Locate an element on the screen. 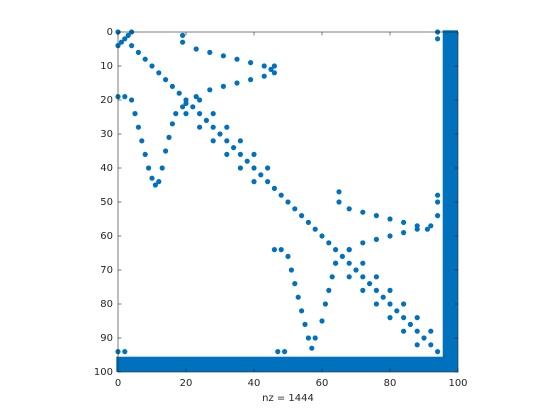 The height and width of the screenshot is (420, 560). y-tick-label: 90 is located at coordinates (106, 338).